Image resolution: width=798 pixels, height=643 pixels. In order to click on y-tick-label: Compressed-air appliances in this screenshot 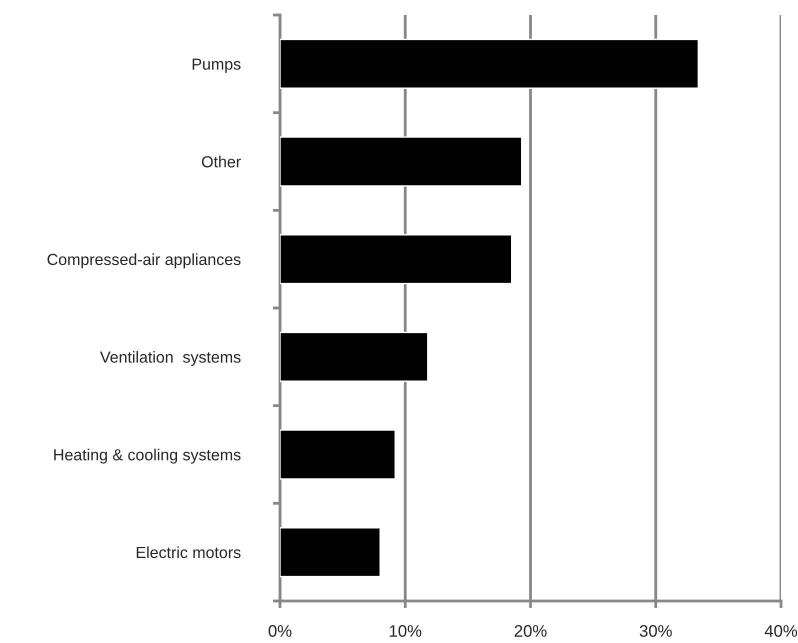, I will do `click(144, 260)`.